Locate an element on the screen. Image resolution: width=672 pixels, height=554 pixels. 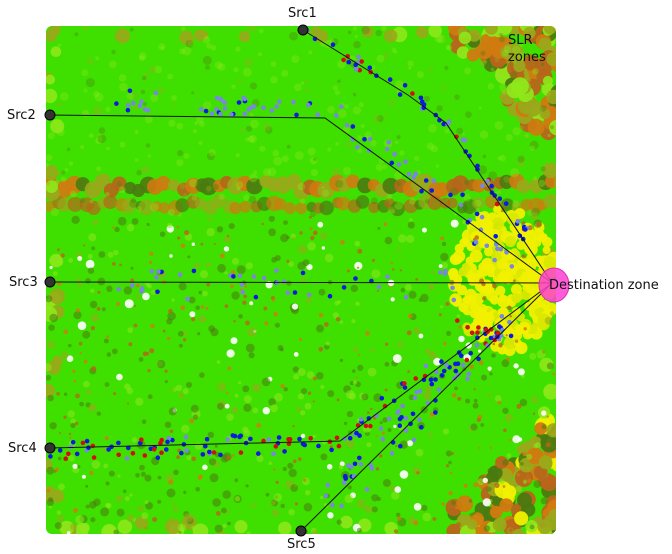
source-marker-src1 is located at coordinates (303, 30).